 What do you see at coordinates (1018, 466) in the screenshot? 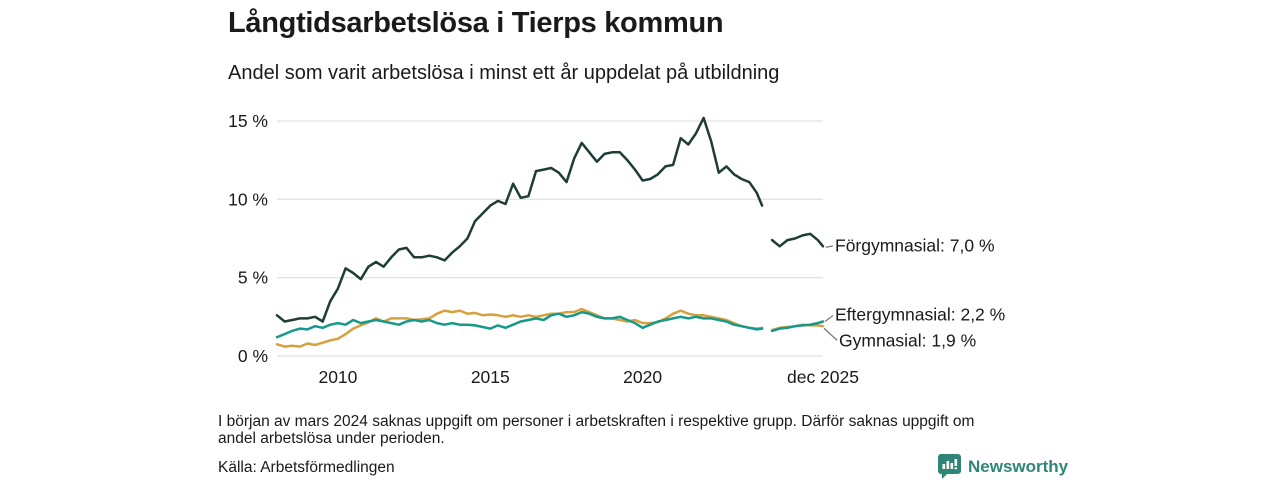
I see `newsworthy-wordmark: Newsworthy` at bounding box center [1018, 466].